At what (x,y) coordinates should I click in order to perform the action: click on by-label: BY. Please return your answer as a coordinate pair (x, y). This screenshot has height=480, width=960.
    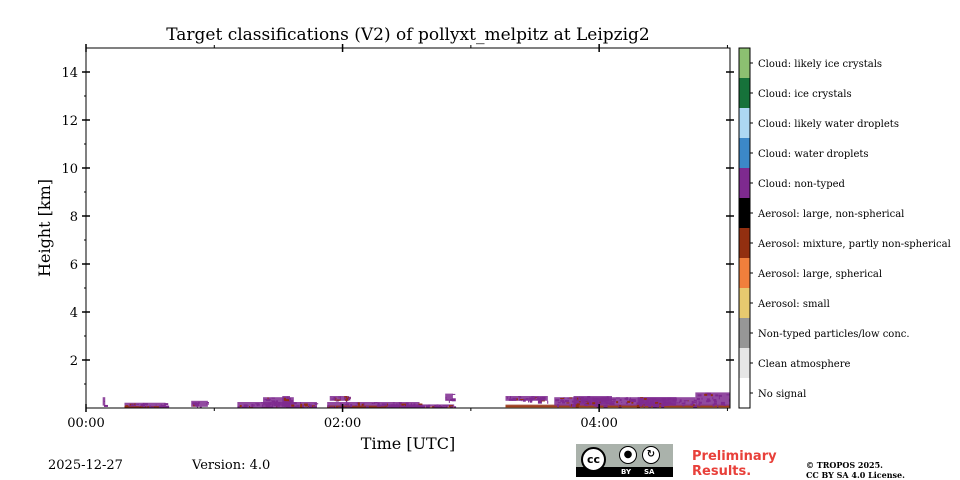
    Looking at the image, I should click on (626, 472).